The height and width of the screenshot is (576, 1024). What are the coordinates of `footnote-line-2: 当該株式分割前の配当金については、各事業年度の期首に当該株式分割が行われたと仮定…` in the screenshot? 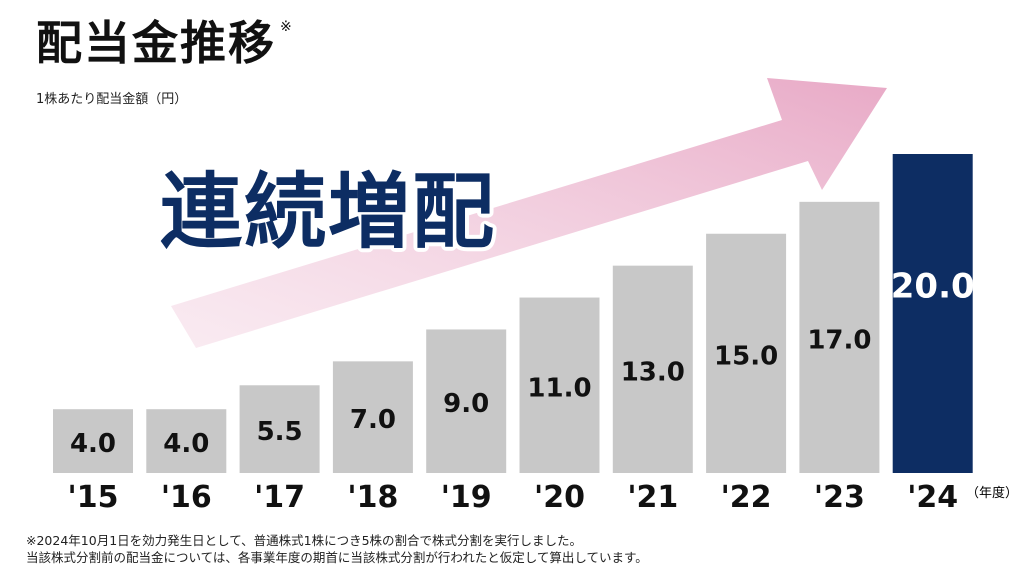 It's located at (337, 557).